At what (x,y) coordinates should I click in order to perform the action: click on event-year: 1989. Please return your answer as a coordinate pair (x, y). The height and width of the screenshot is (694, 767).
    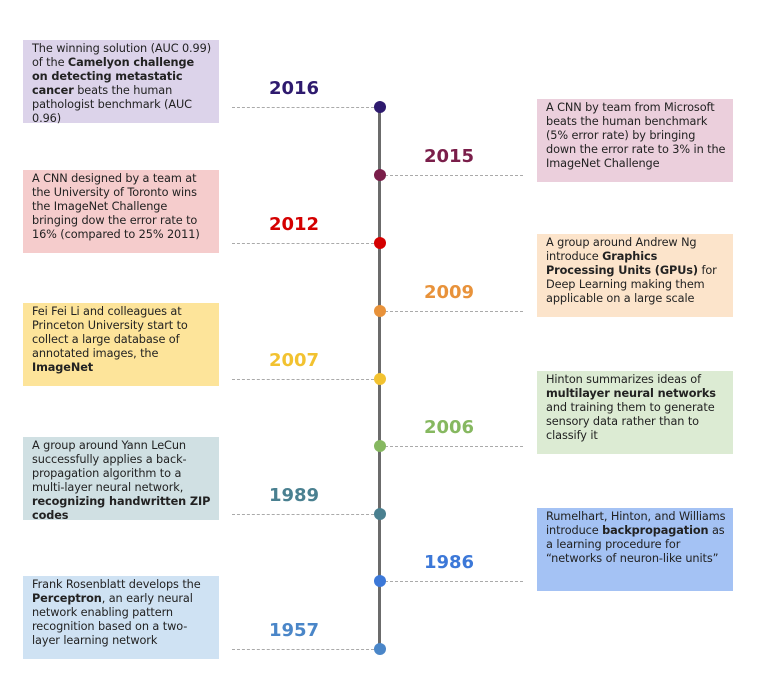
    Looking at the image, I should click on (294, 495).